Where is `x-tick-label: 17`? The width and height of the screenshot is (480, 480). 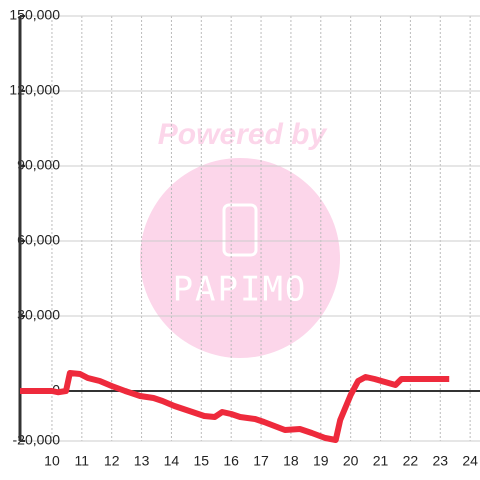
x-tick-label: 17 is located at coordinates (261, 461).